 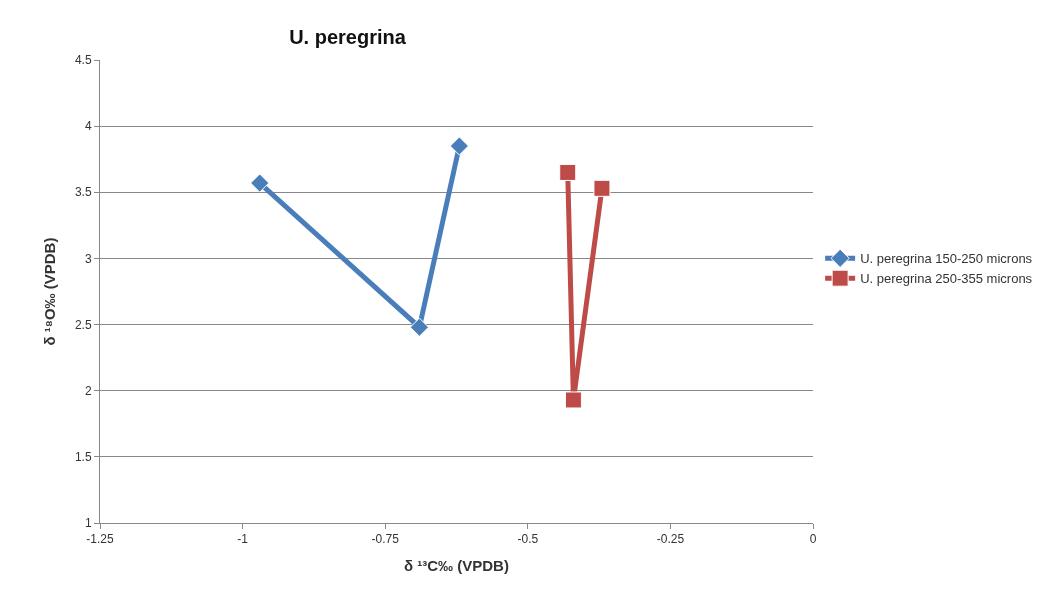 What do you see at coordinates (813, 539) in the screenshot?
I see `x-tick-label: 0` at bounding box center [813, 539].